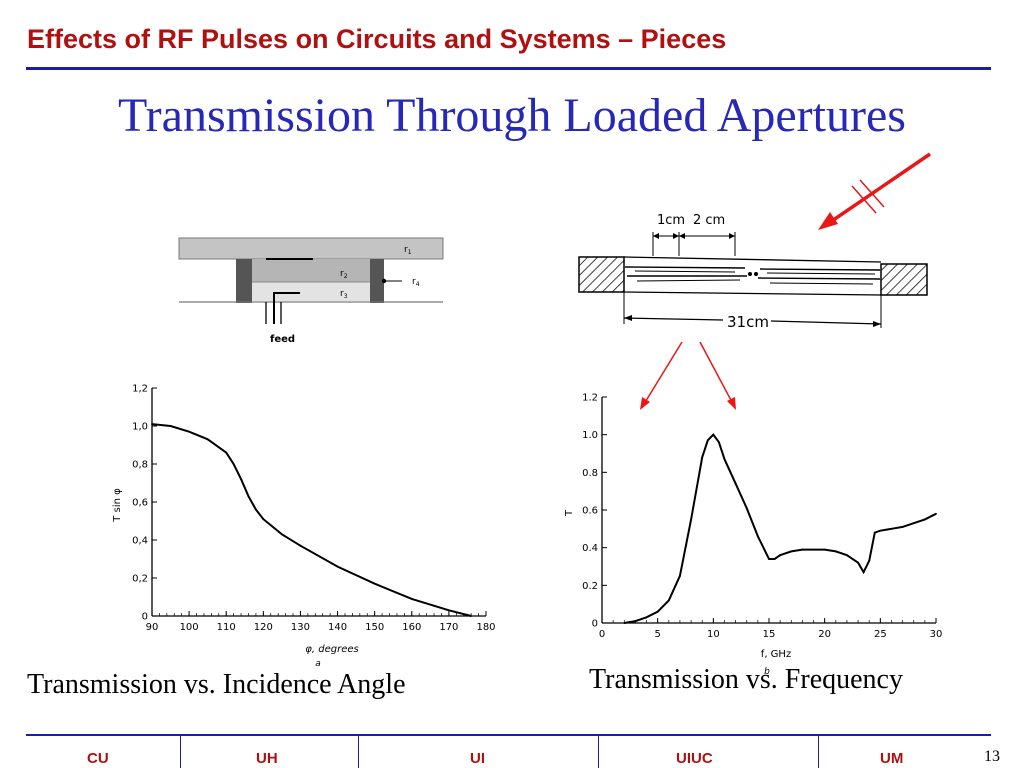 Image resolution: width=1024 pixels, height=768 pixels. Describe the element at coordinates (282, 339) in the screenshot. I see `feed-label: feed` at that location.